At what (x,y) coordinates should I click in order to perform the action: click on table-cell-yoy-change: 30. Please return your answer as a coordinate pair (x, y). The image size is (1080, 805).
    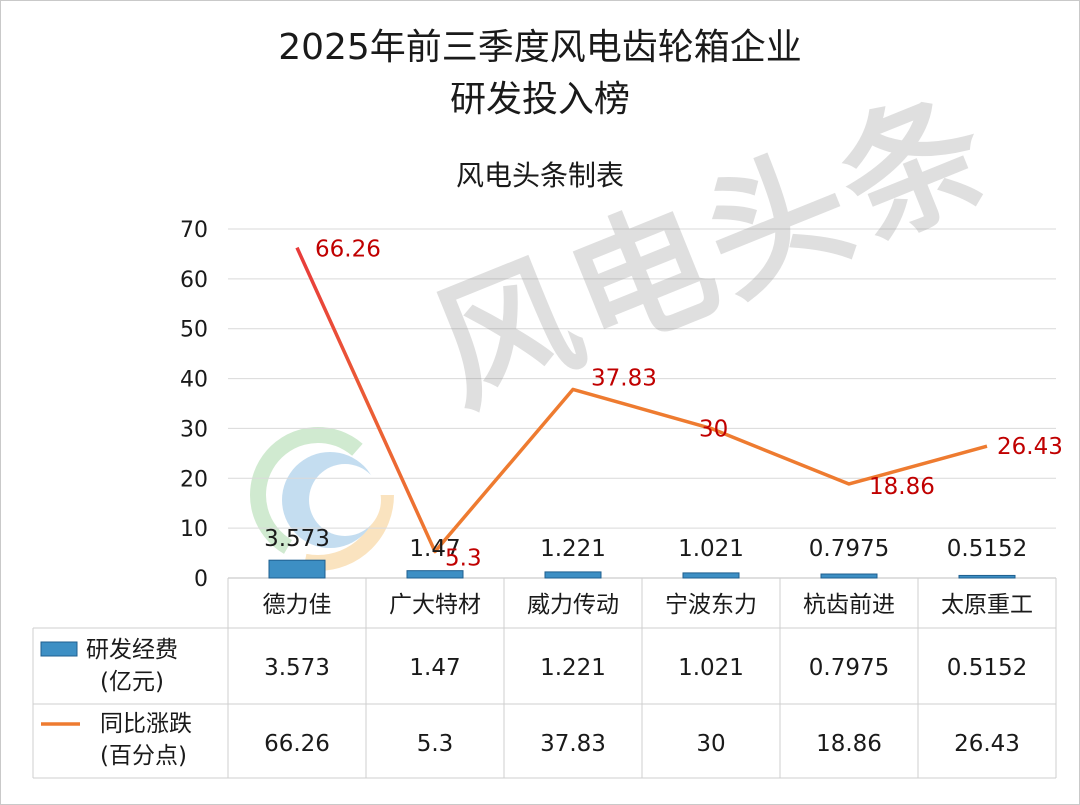
    Looking at the image, I should click on (710, 744).